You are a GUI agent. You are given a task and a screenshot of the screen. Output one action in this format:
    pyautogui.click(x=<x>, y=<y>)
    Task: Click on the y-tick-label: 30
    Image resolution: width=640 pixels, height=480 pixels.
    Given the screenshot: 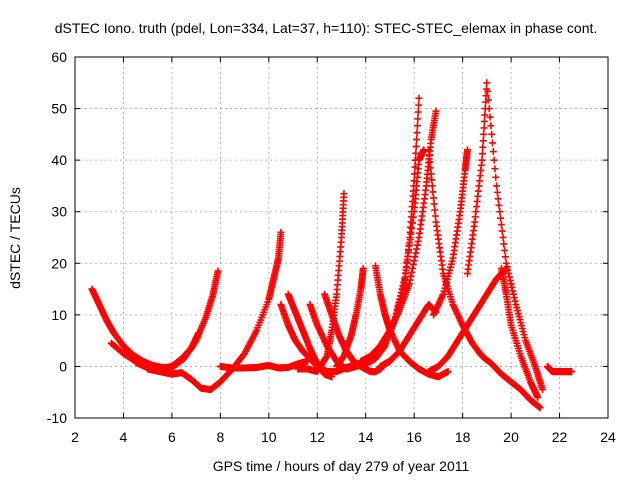 What is the action you would take?
    pyautogui.click(x=59, y=212)
    